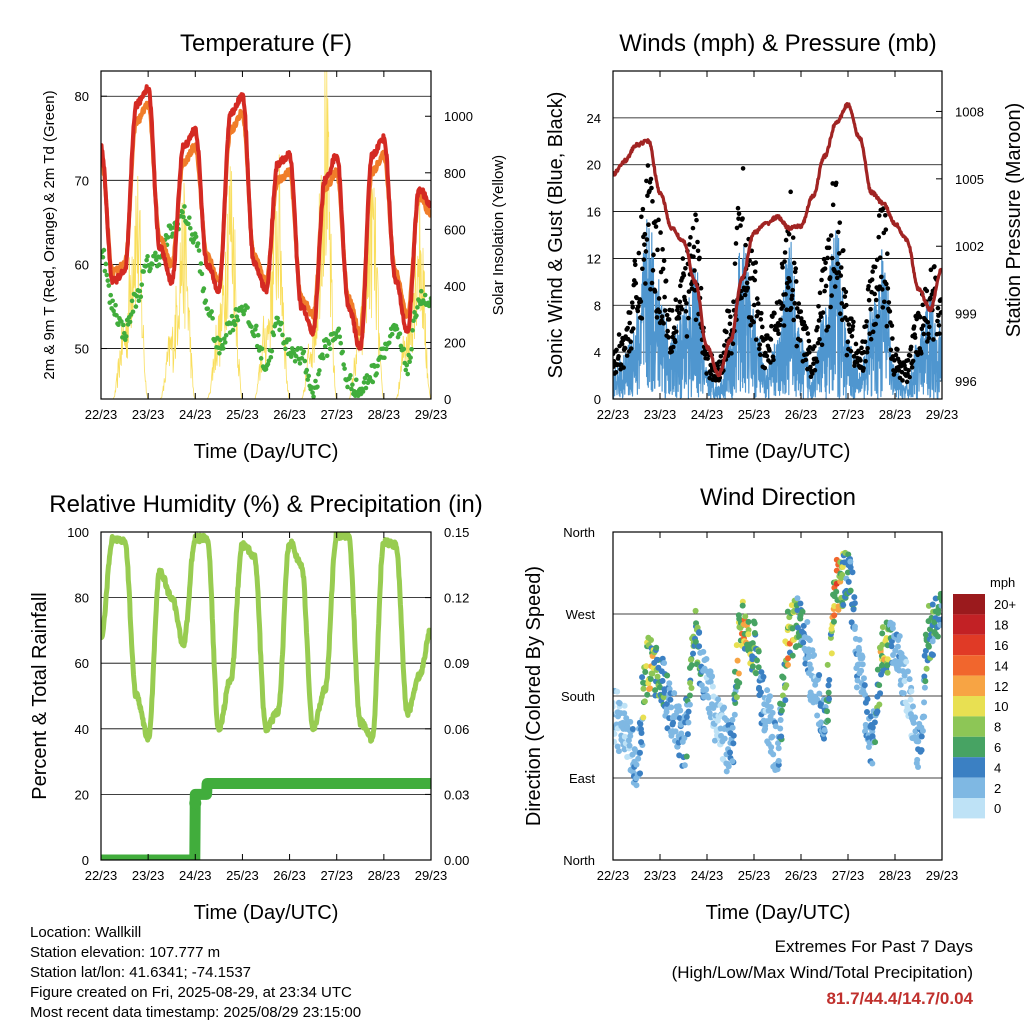 The height and width of the screenshot is (1024, 1024). What do you see at coordinates (148, 875) in the screenshot?
I see `x-tick-label: 23/23` at bounding box center [148, 875].